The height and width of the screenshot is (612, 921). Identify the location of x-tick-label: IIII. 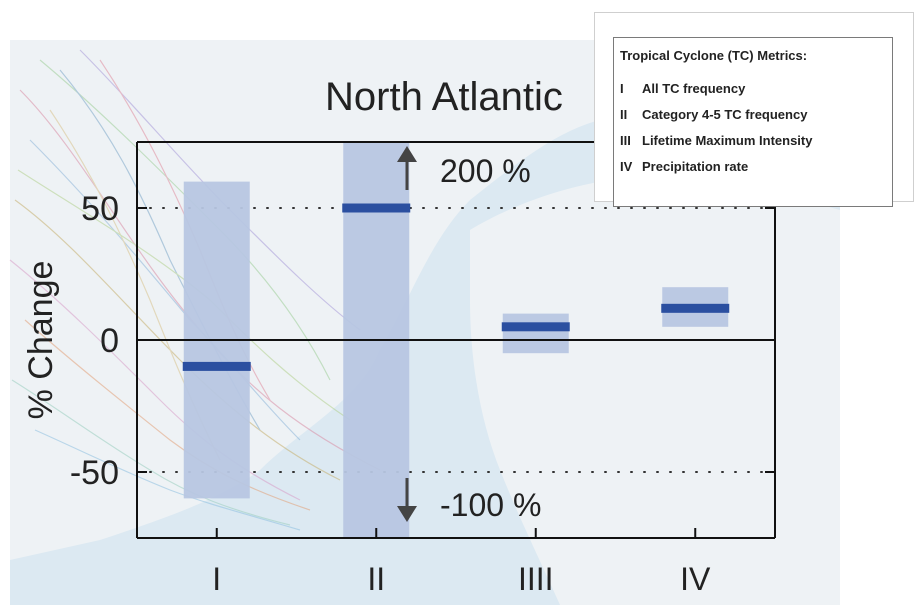
(536, 579).